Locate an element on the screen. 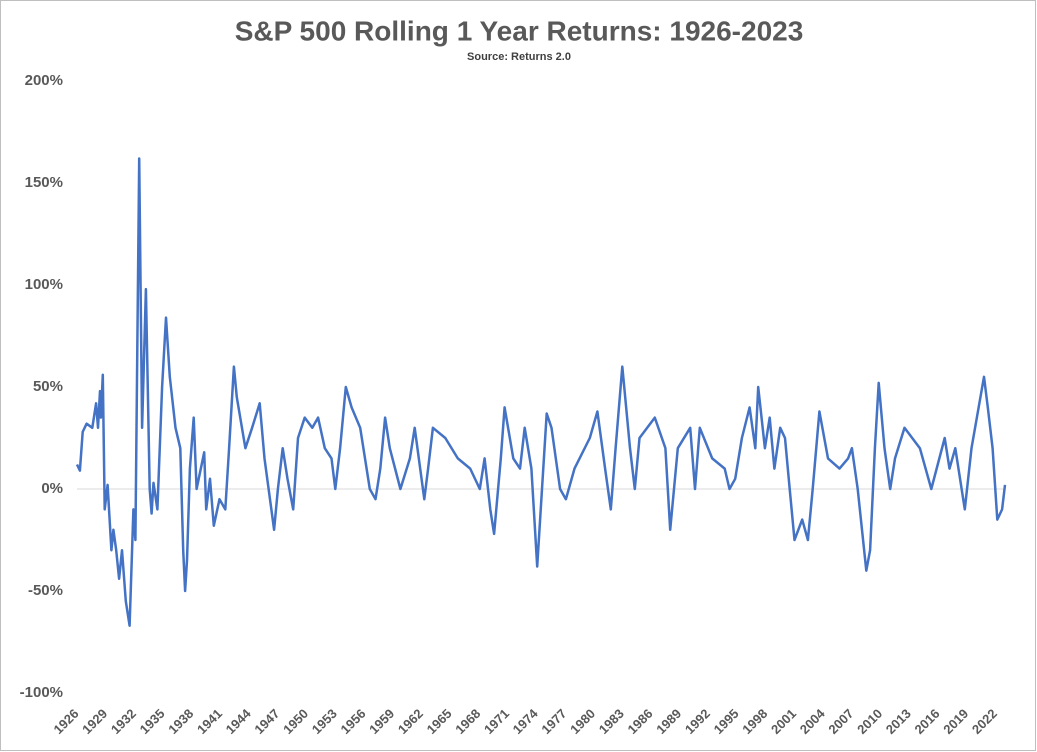 The image size is (1037, 752). y-tick-label: 100% is located at coordinates (44, 284).